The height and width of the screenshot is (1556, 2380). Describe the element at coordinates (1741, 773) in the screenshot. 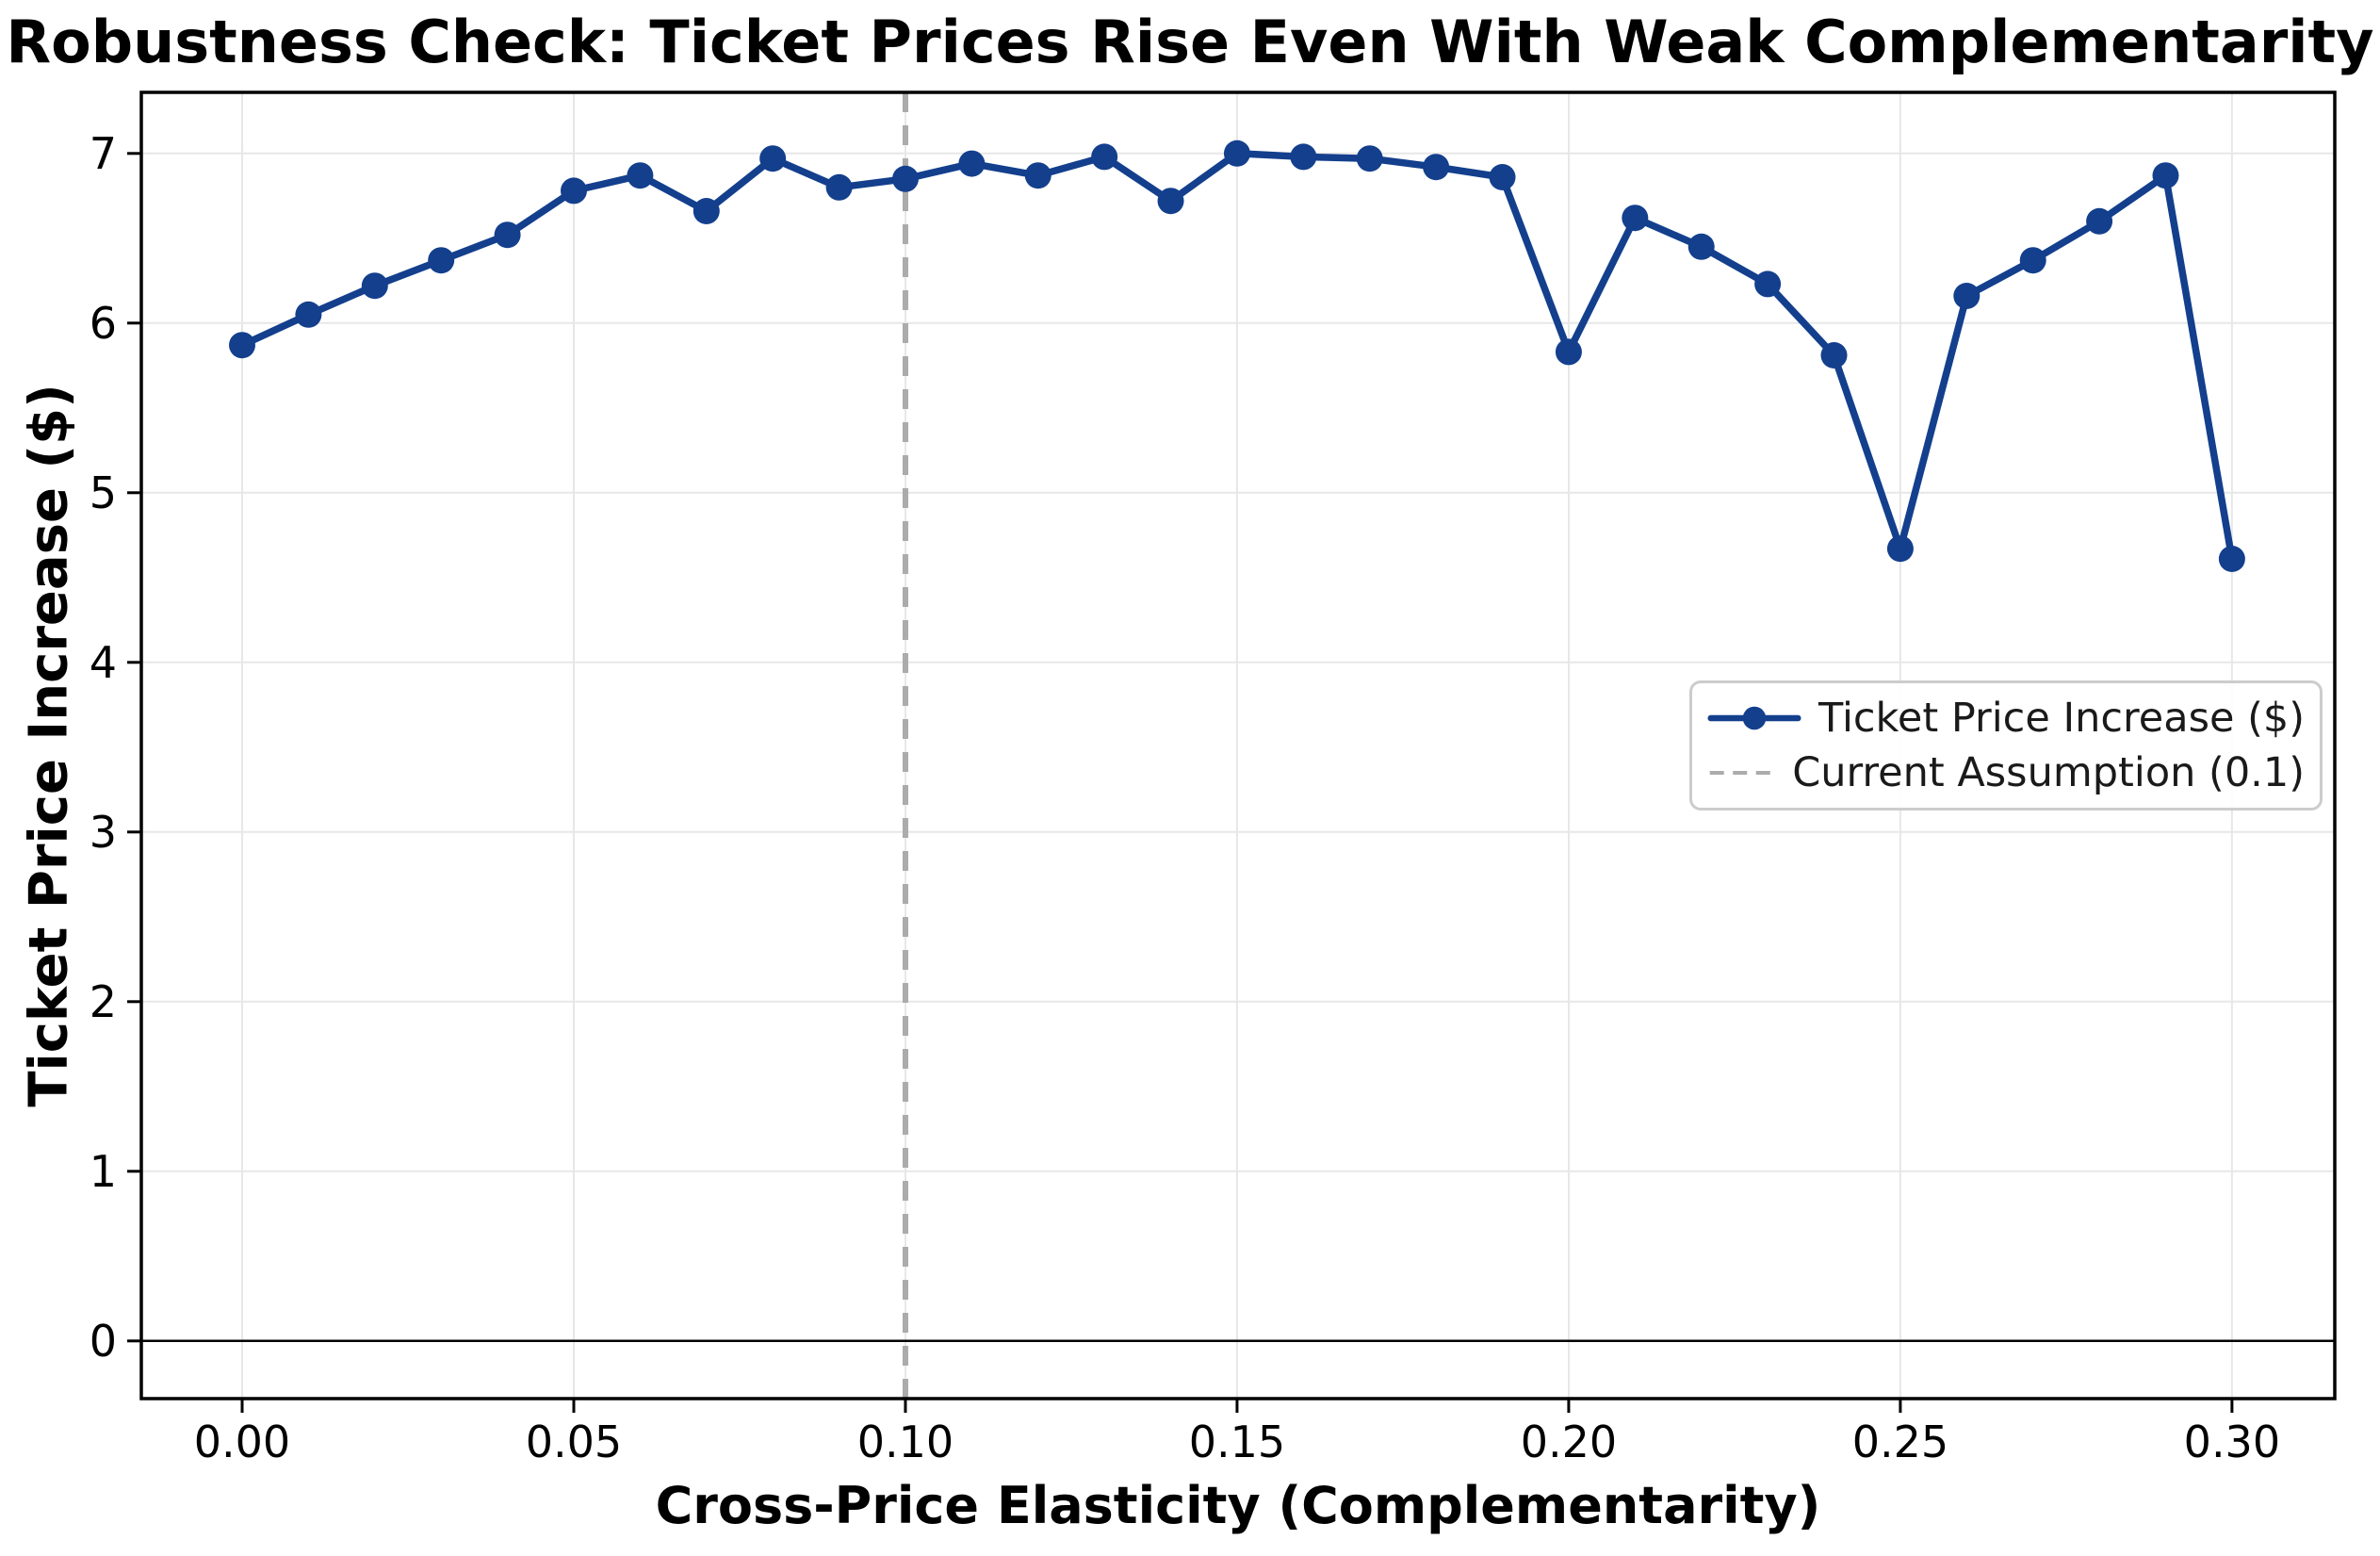

I see `dashed-line-swatch-icon` at that location.